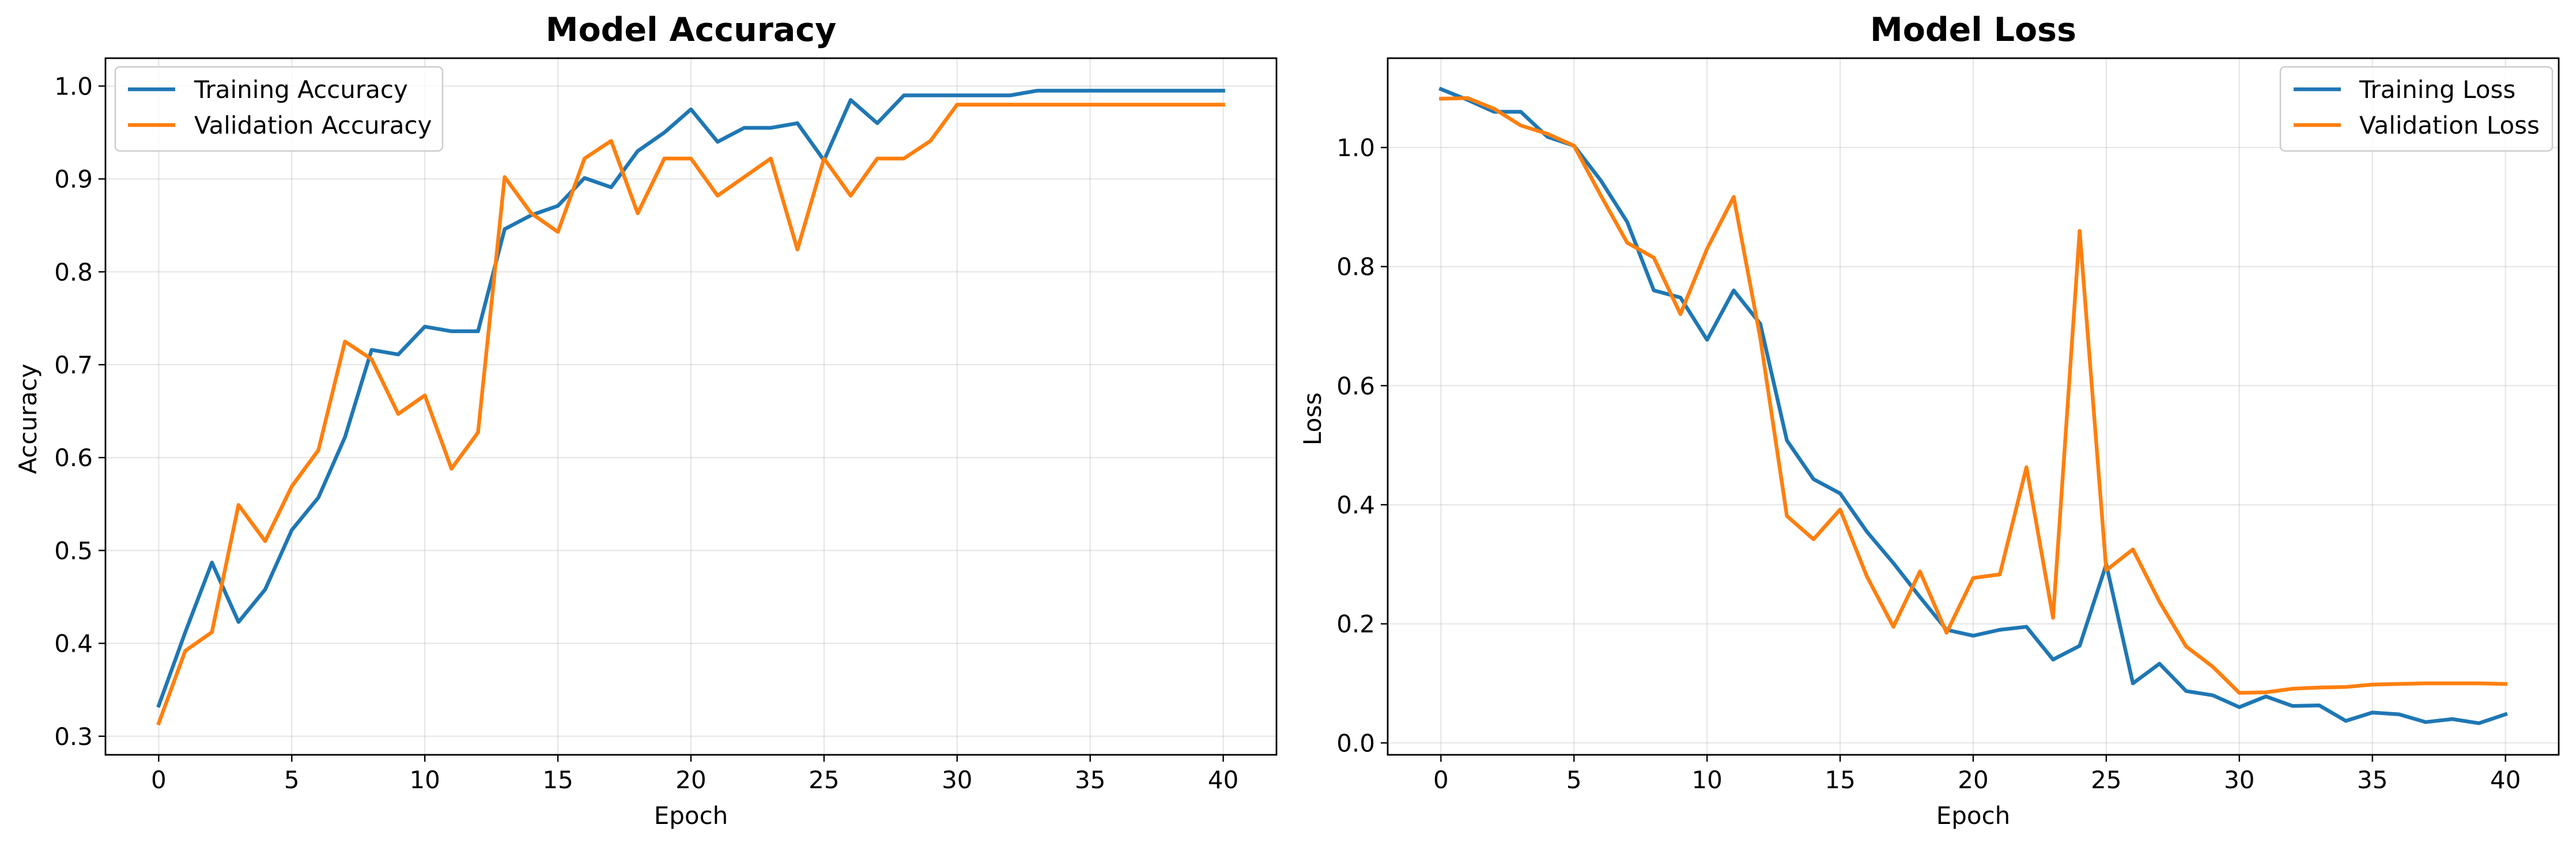 This screenshot has width=2576, height=847. What do you see at coordinates (1090, 780) in the screenshot?
I see `accuracy-x-tick-label: 35` at bounding box center [1090, 780].